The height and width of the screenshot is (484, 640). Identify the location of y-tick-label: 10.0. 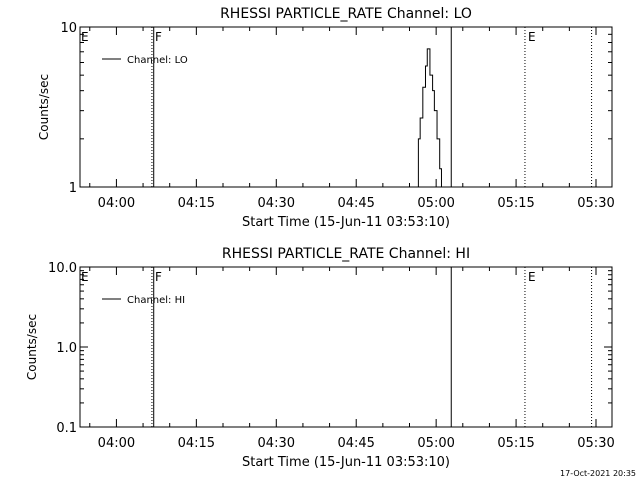
(62, 268).